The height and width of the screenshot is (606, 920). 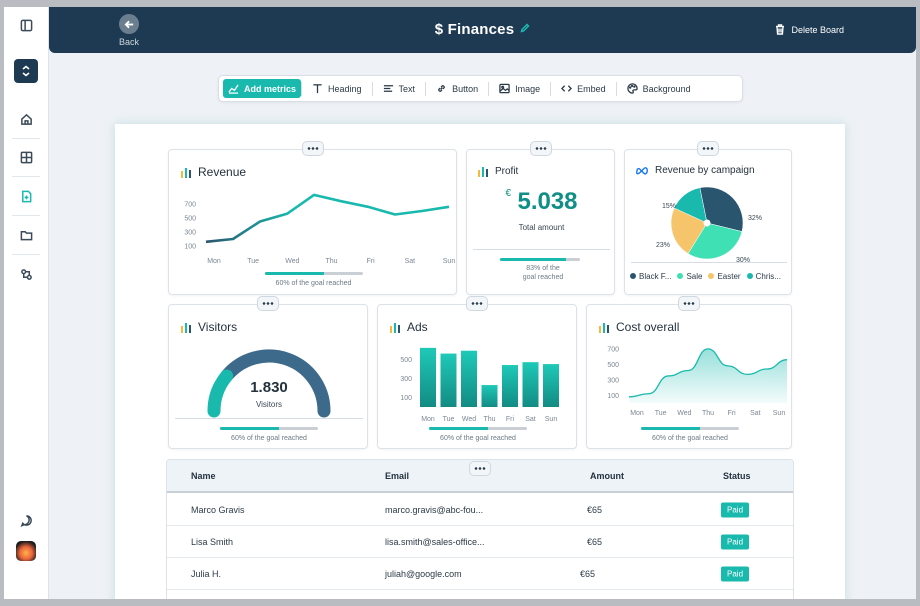 I want to click on meta-logo-icon, so click(x=642, y=171).